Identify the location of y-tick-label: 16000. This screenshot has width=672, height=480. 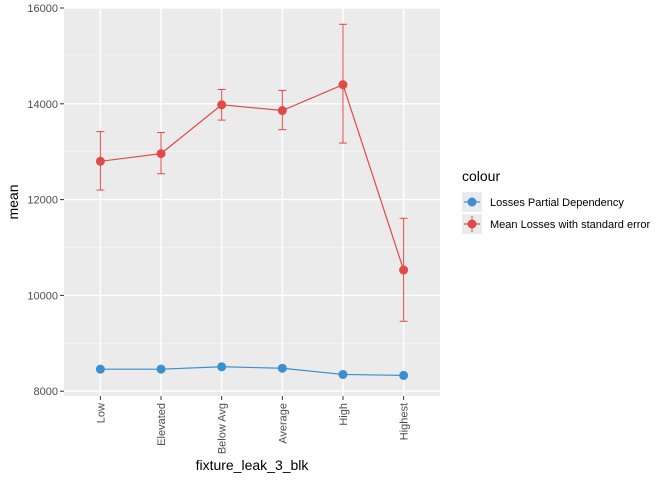
(42, 9).